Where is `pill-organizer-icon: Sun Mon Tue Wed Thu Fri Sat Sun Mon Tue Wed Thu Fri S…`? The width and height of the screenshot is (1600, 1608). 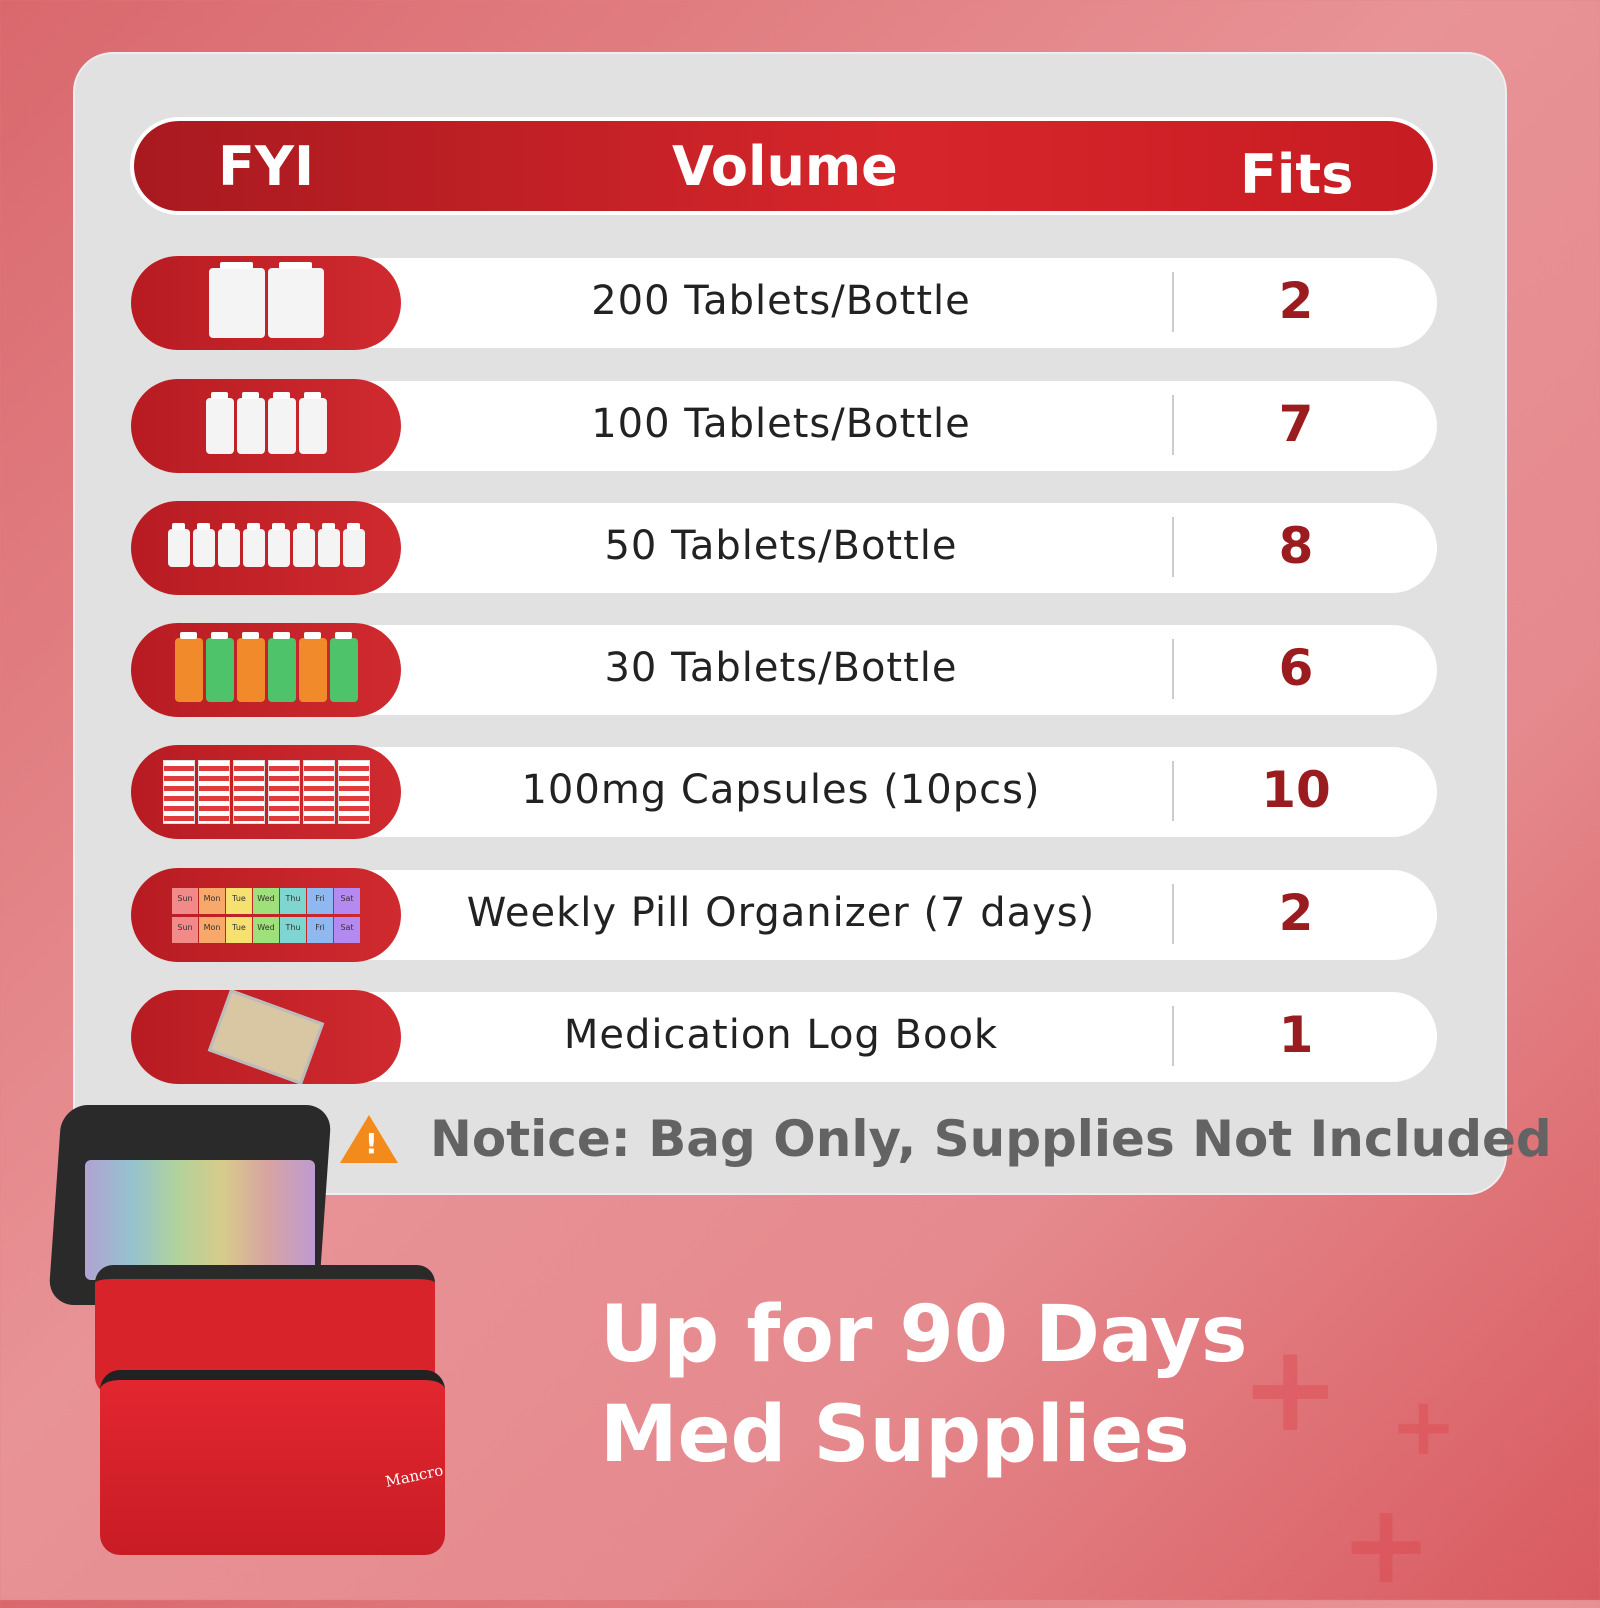 pill-organizer-icon: Sun Mon Tue Wed Thu Fri Sat Sun Mon Tue Wed Thu Fri S… is located at coordinates (266, 915).